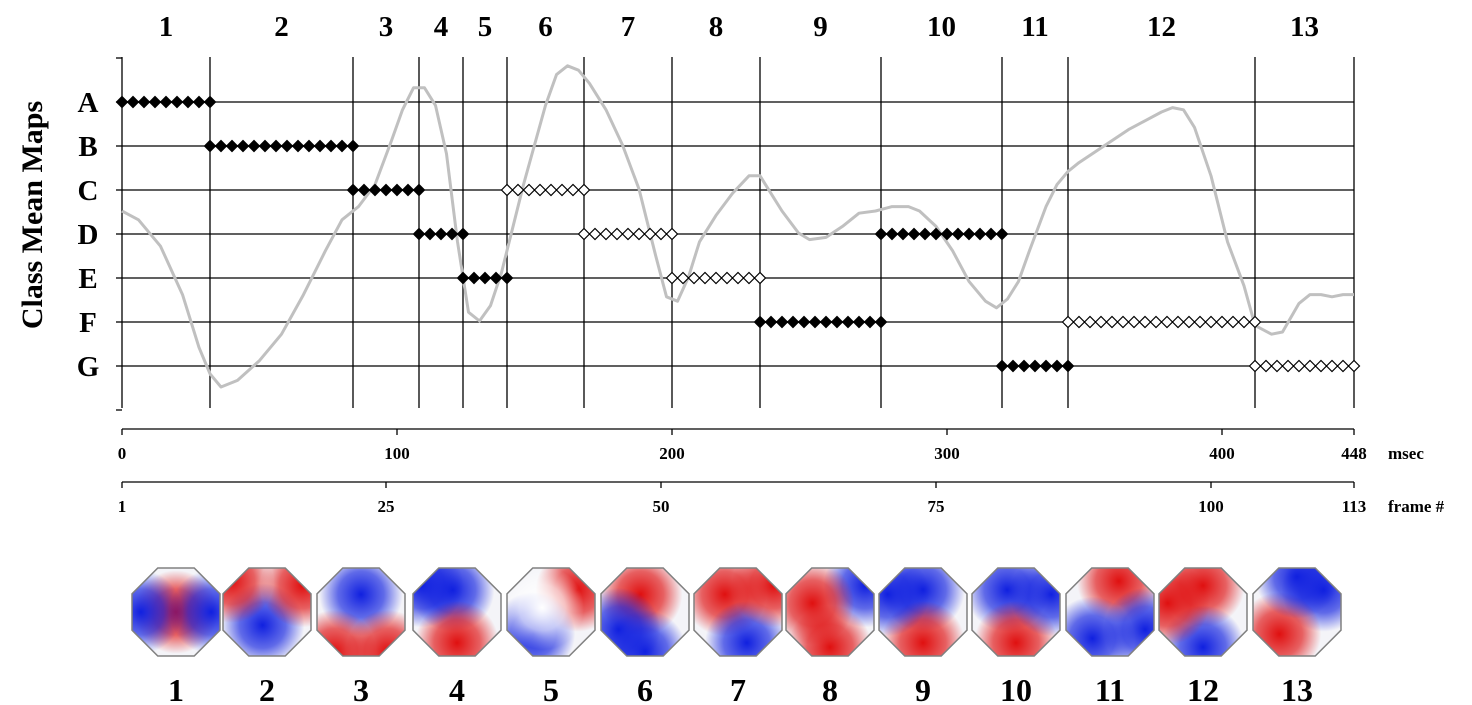 The image size is (1472, 705). Describe the element at coordinates (1354, 506) in the screenshot. I see `frame-tick-label: 113` at that location.